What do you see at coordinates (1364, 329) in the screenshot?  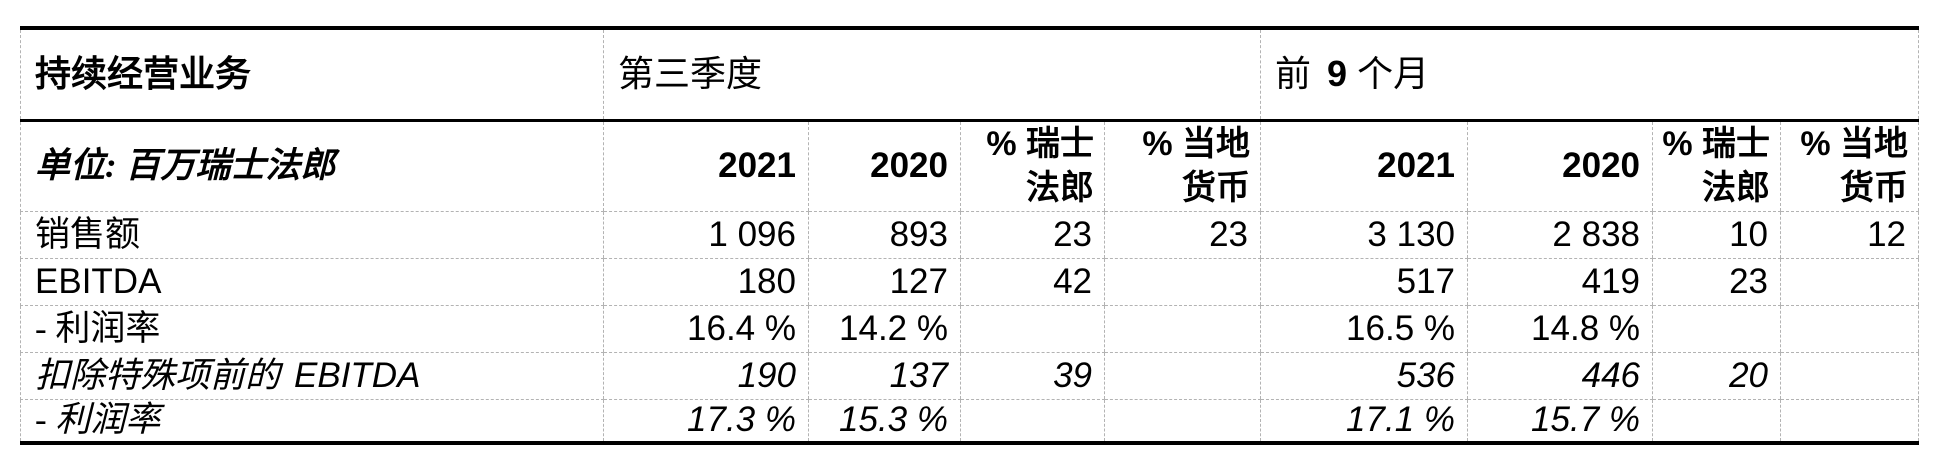 I see `cell-m9-2021: 16.5 %` at bounding box center [1364, 329].